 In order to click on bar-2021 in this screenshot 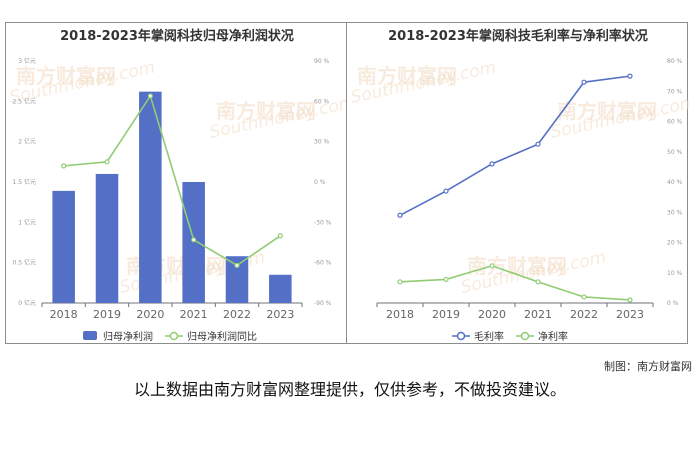, I will do `click(193, 242)`.